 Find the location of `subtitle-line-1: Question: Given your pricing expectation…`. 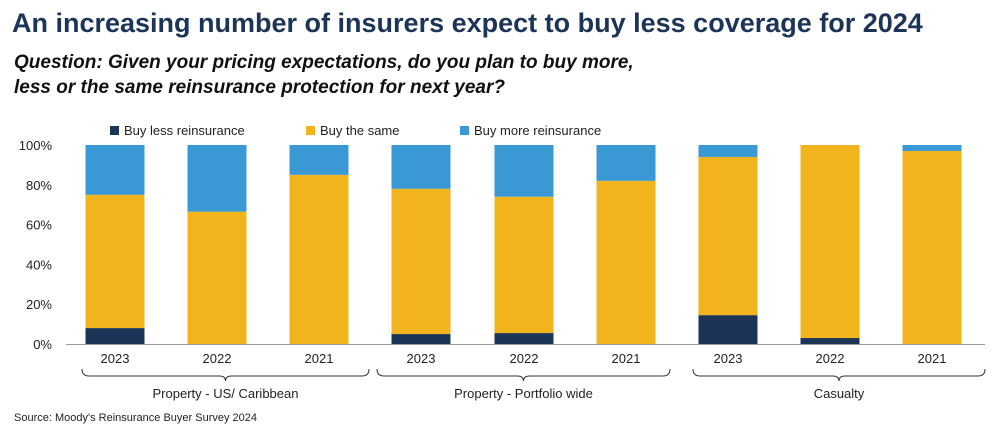

subtitle-line-1: Question: Given your pricing expectation… is located at coordinates (324, 62).